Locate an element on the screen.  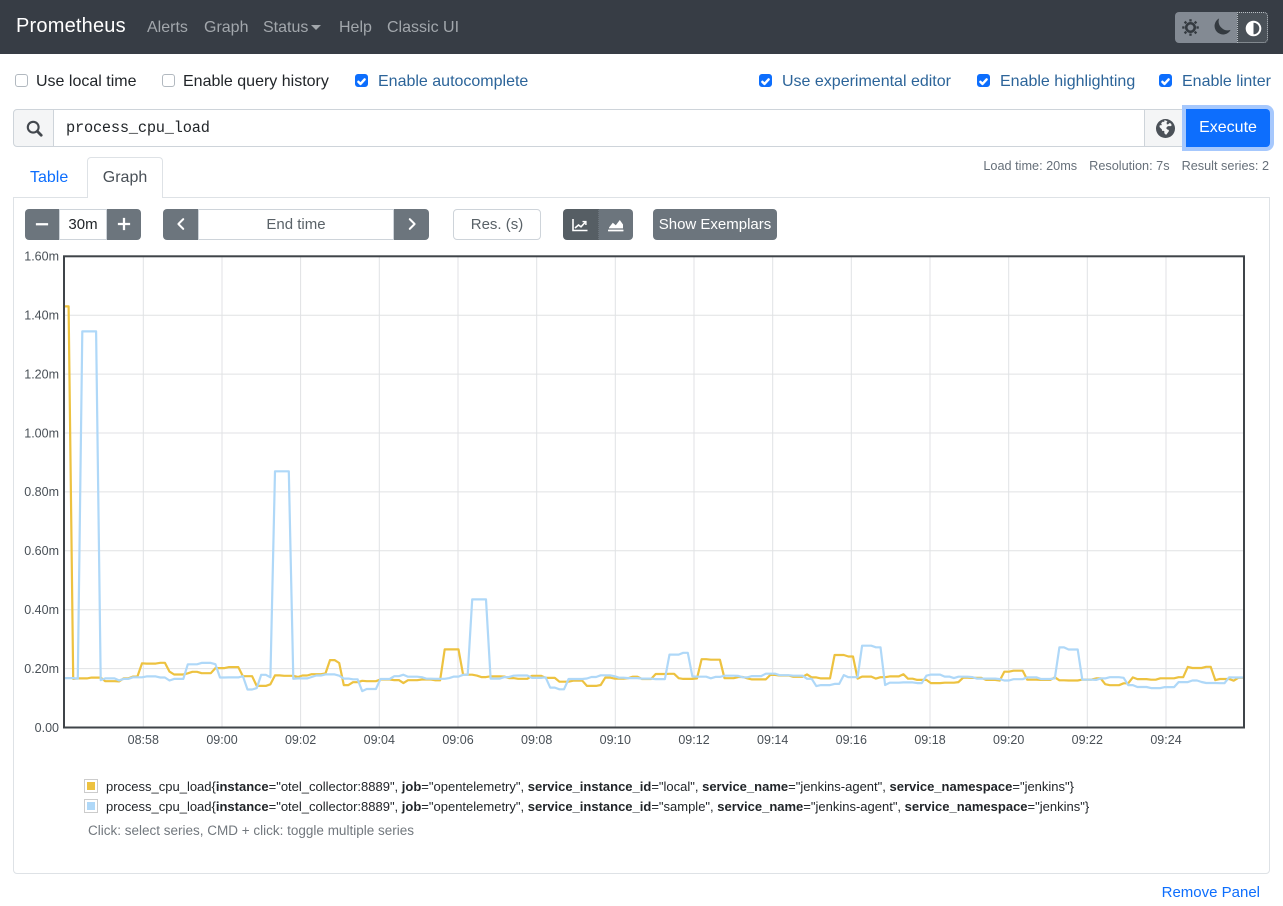
svg-text: 09:10 is located at coordinates (615, 740).